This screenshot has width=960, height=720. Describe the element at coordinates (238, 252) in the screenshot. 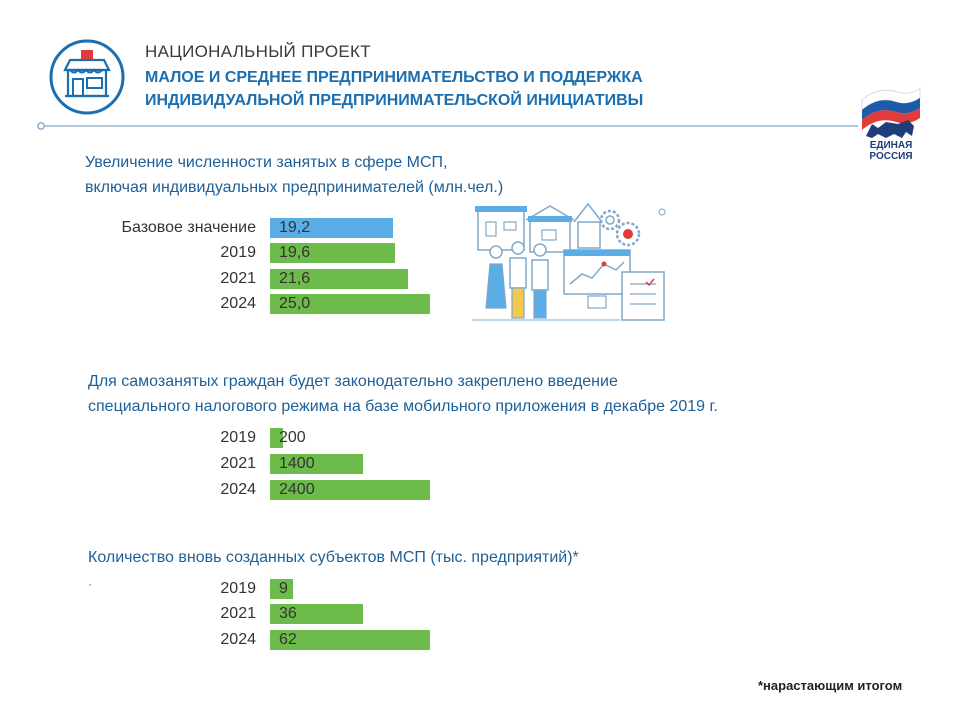

I see `chart1-category-label: 2019` at that location.